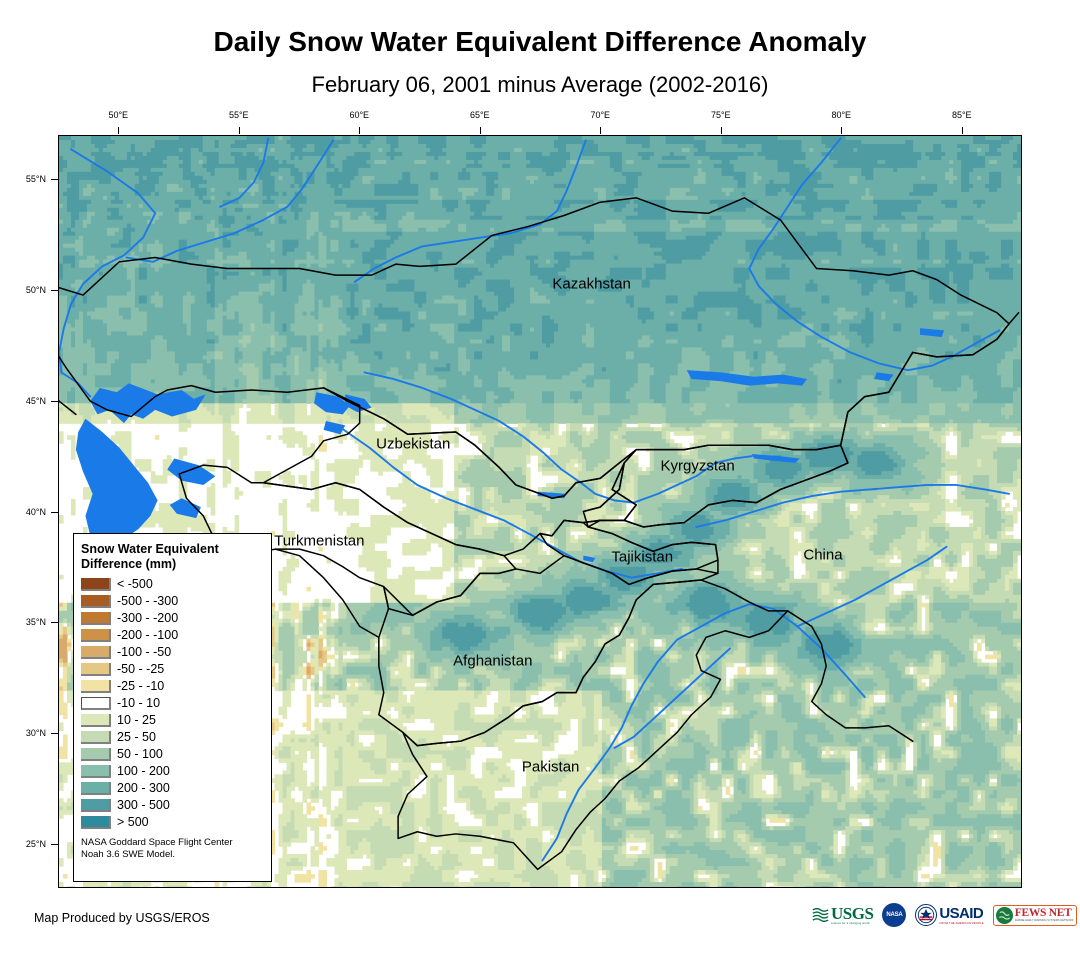 This screenshot has height=960, width=1080. Describe the element at coordinates (128, 854) in the screenshot. I see `legend-note-line2: Noah 3.6 SWE Model.` at that location.